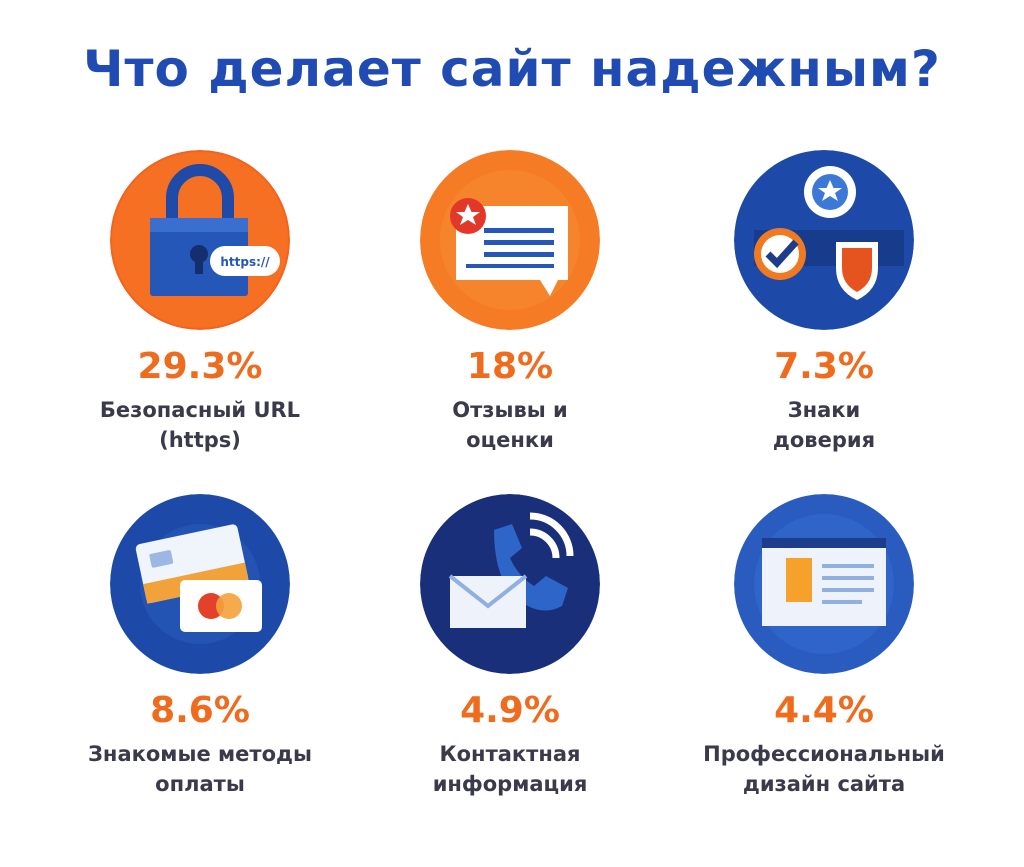 The image size is (1024, 867). I want to click on web-design-icon, so click(824, 584).